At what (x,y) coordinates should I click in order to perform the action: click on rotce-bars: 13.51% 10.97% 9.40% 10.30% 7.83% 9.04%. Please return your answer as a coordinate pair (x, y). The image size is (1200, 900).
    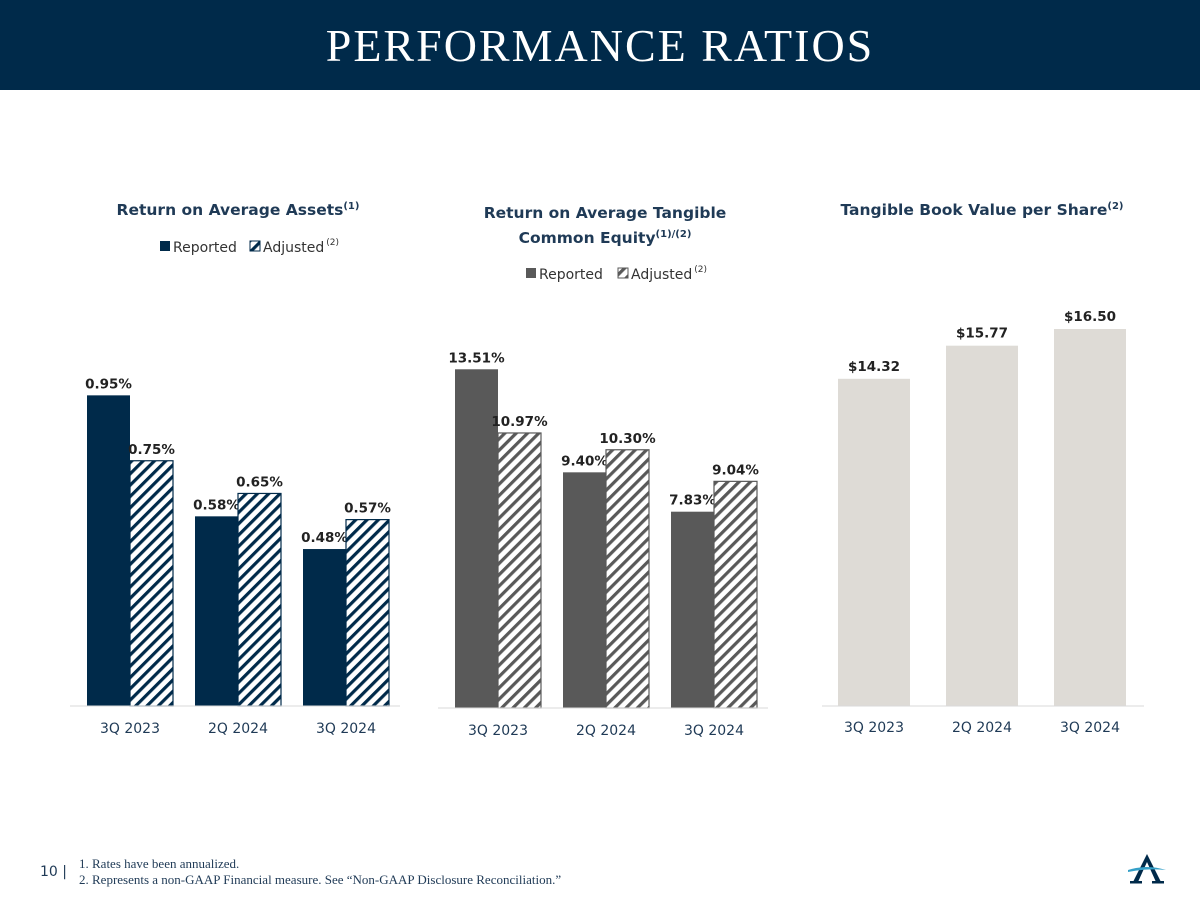
    Looking at the image, I should click on (603, 529).